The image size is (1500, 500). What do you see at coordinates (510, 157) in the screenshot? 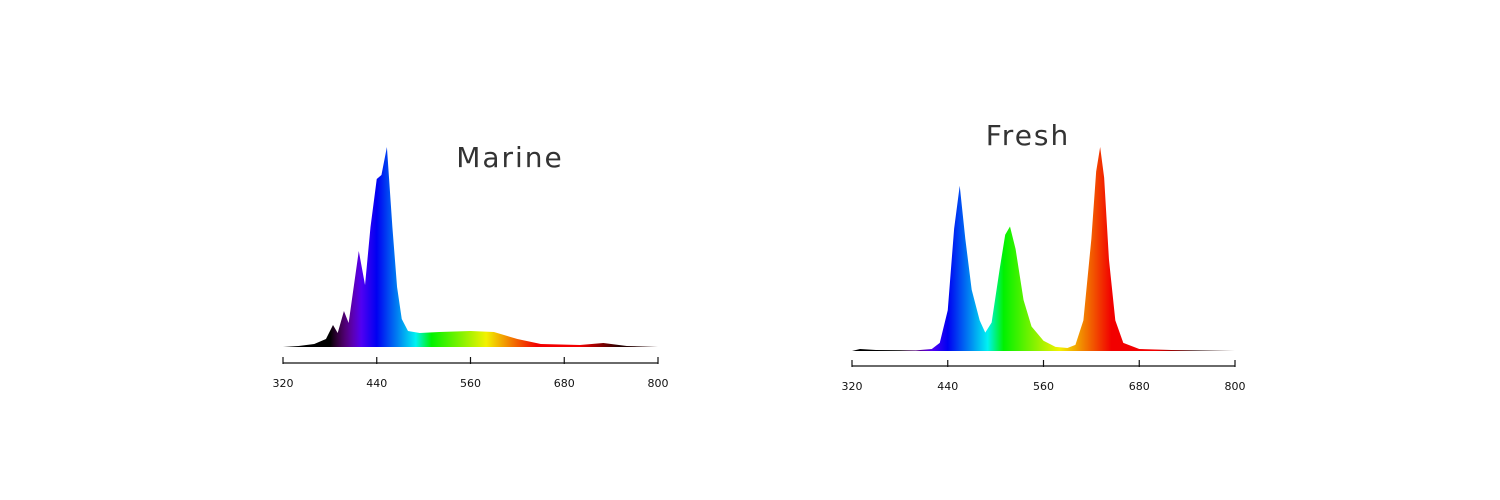
I see `chart-title: Marine` at bounding box center [510, 157].